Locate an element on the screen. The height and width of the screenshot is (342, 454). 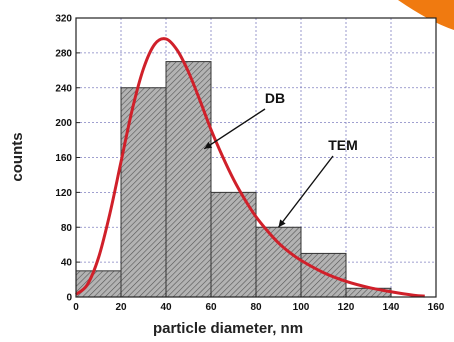
annotations: DB TEM is located at coordinates (280, 159).